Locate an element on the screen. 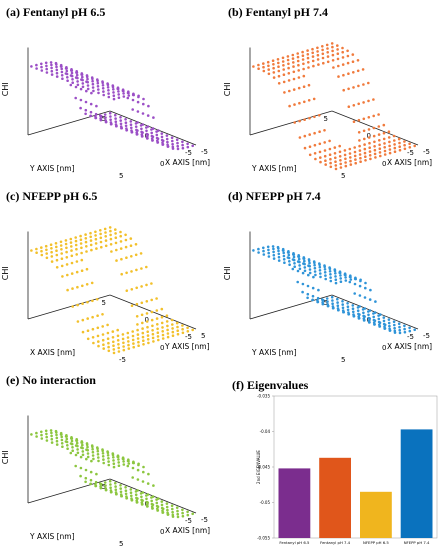  y-tick-label: -0.035 is located at coordinates (263, 396).